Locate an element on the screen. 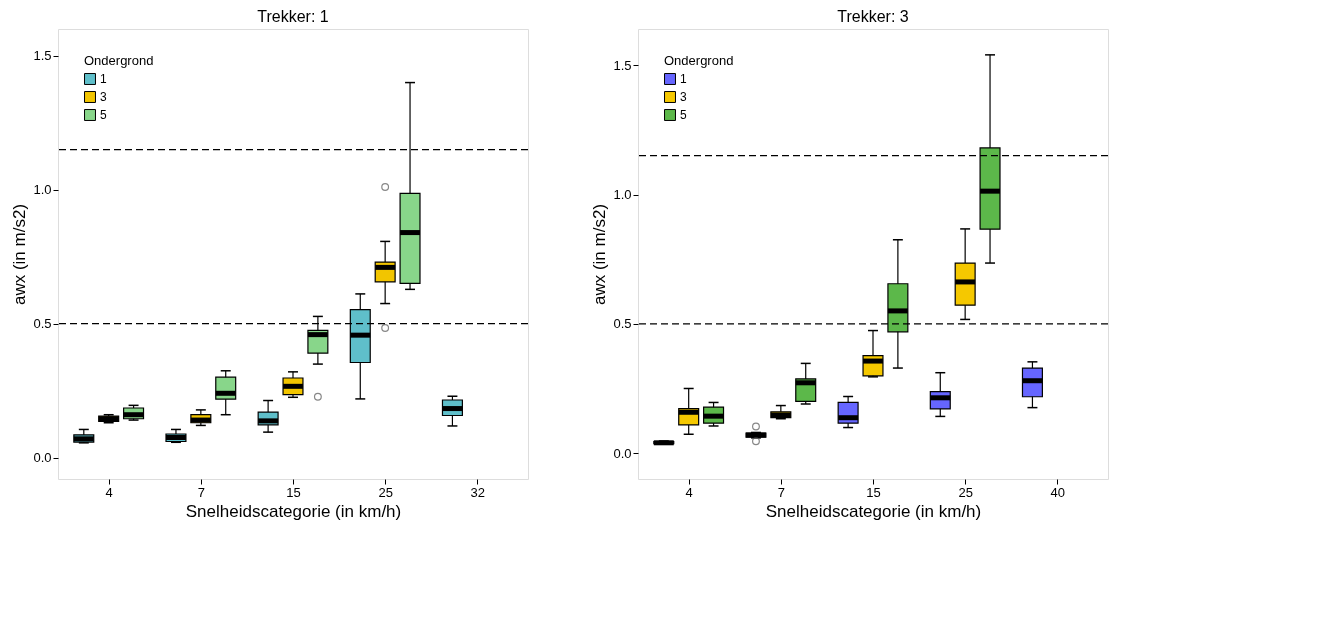 Image resolution: width=1342 pixels, height=629 pixels. x-tick-label: 40 is located at coordinates (1058, 492).